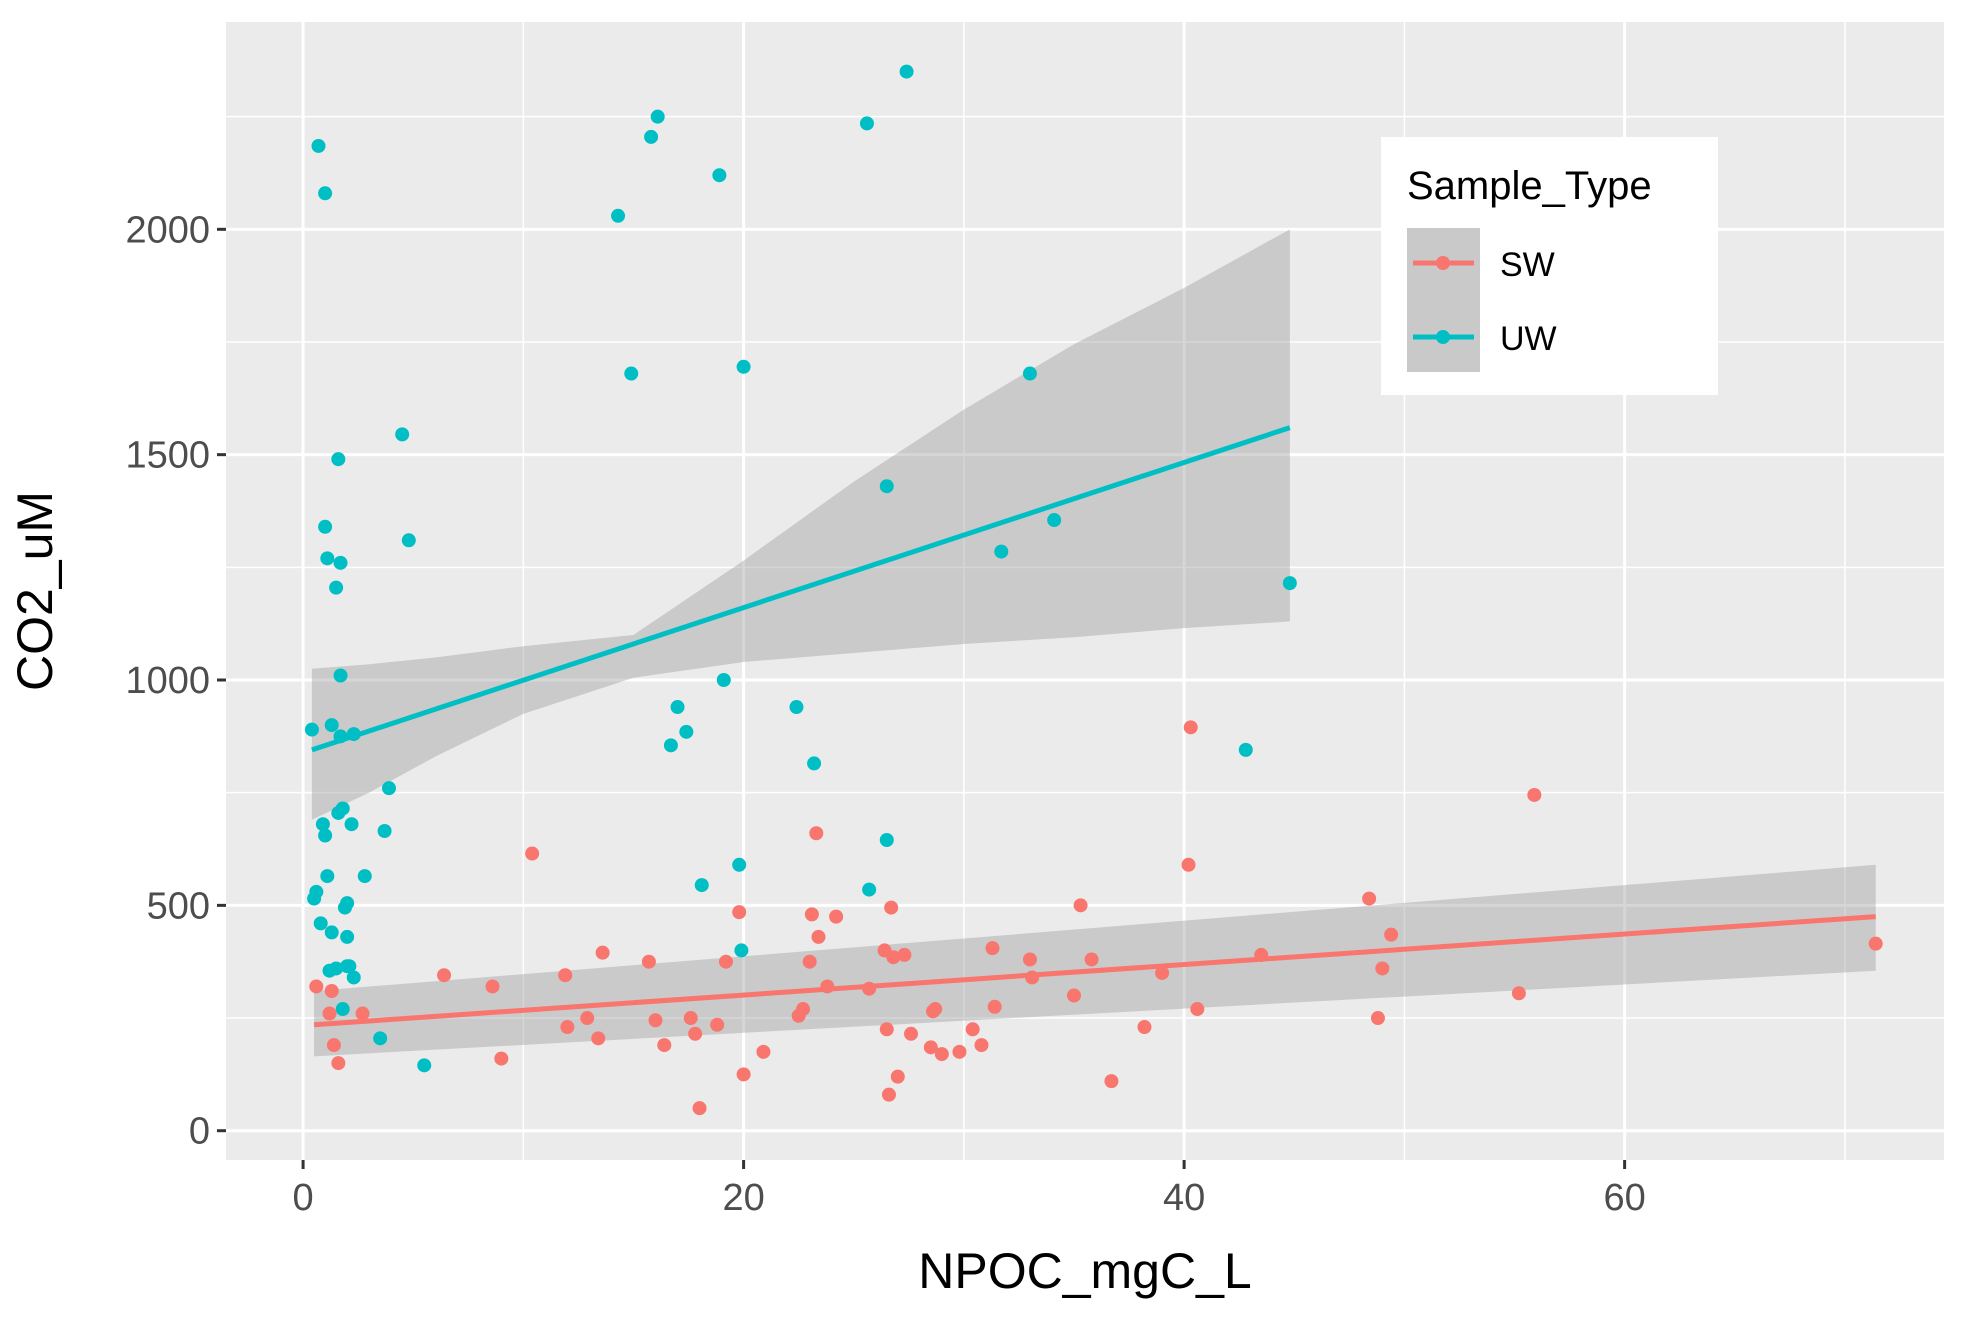 Image resolution: width=1975 pixels, height=1318 pixels. I want to click on legend-item-uw: UW, so click(1482, 335).